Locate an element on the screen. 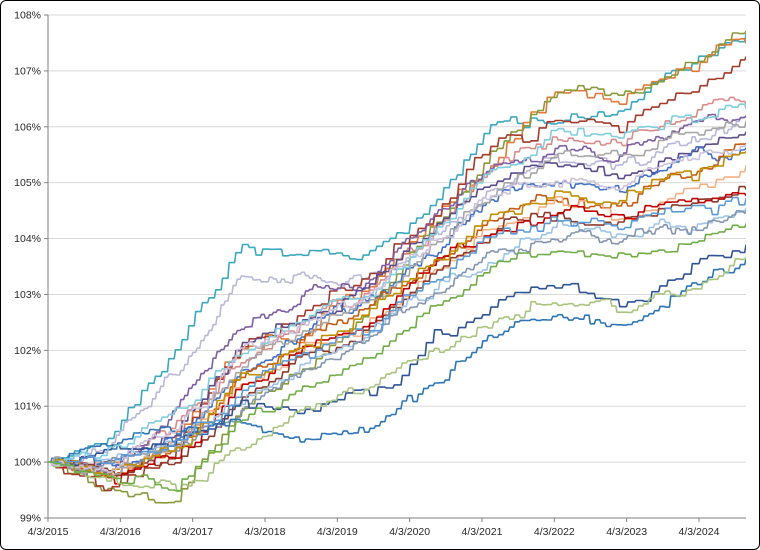  y-axis-label: 103% is located at coordinates (27, 295).